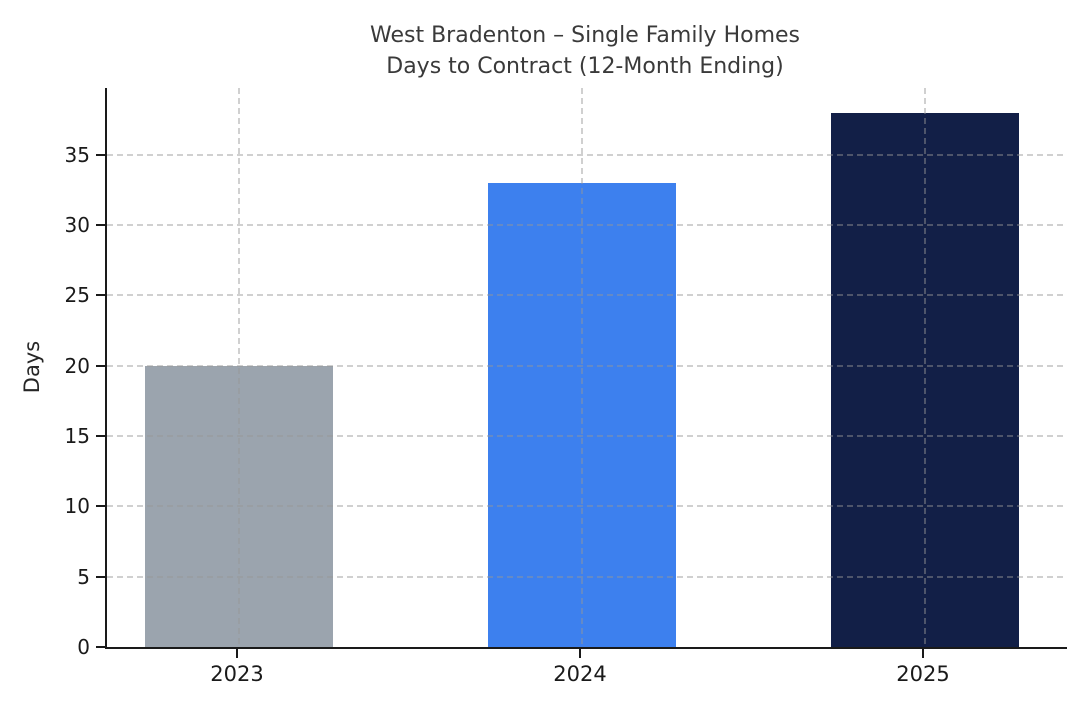  Describe the element at coordinates (585, 35) in the screenshot. I see `chart-title-line1: West Bradenton – Single Family Homes` at that location.